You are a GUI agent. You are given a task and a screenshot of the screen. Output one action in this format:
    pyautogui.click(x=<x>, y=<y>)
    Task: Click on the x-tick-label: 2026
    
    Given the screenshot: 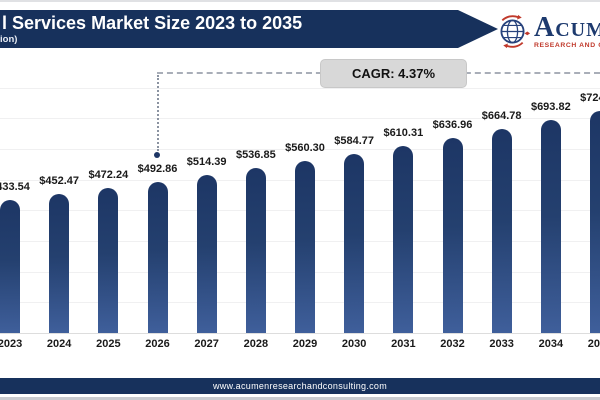 What is the action you would take?
    pyautogui.click(x=157, y=344)
    